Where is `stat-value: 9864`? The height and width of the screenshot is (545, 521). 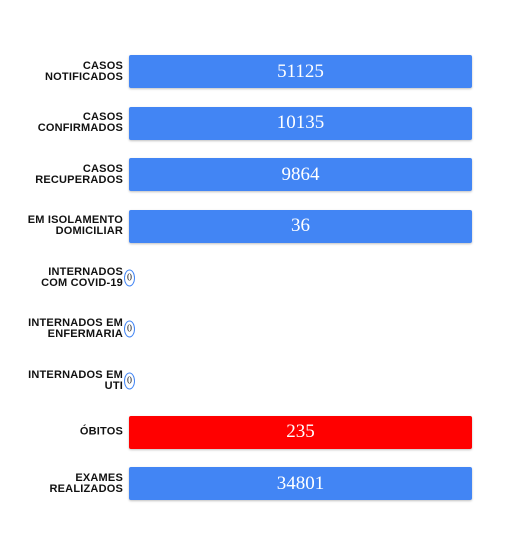
stat-value: 9864 is located at coordinates (300, 174).